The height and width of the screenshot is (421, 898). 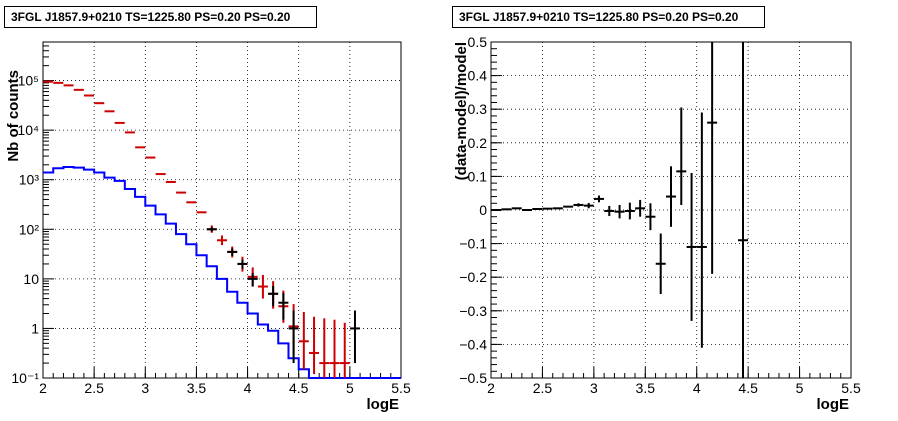 What do you see at coordinates (478, 143) in the screenshot?
I see `right-y-tick-label: 0.2` at bounding box center [478, 143].